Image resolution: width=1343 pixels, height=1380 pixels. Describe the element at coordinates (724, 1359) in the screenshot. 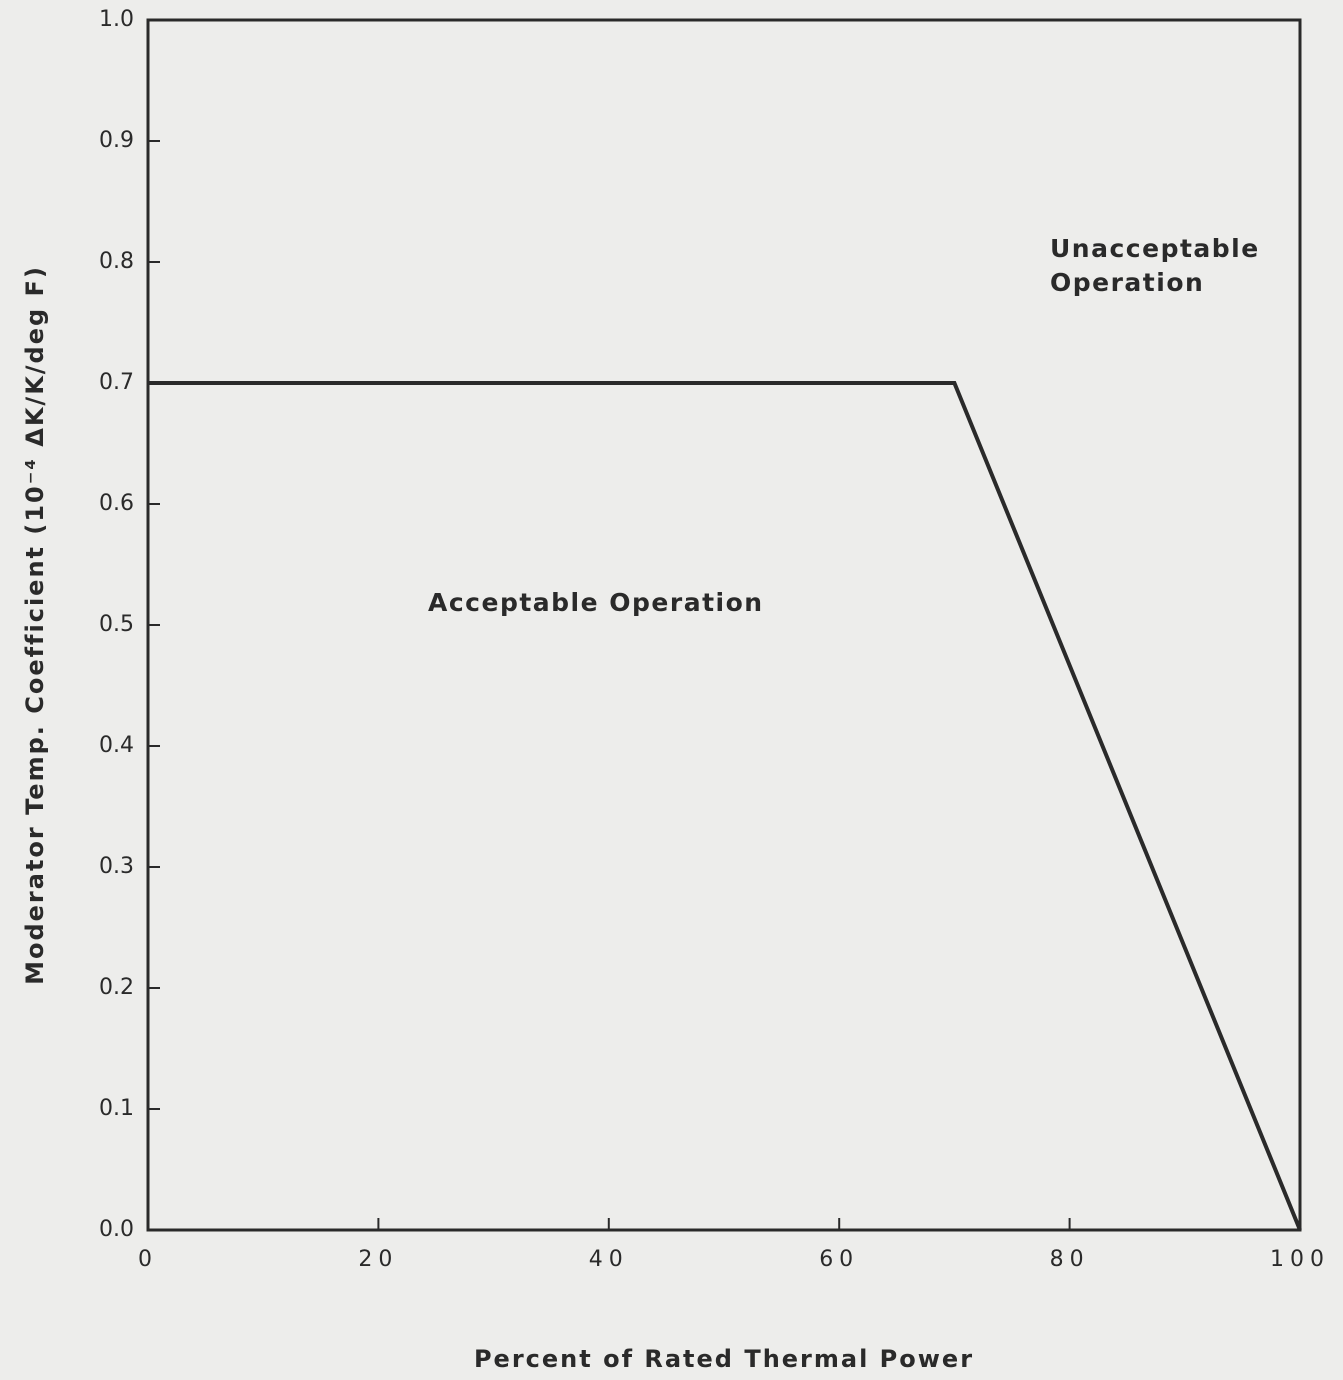

I see `x-axis-label: Percent of Rated Thermal Power` at that location.